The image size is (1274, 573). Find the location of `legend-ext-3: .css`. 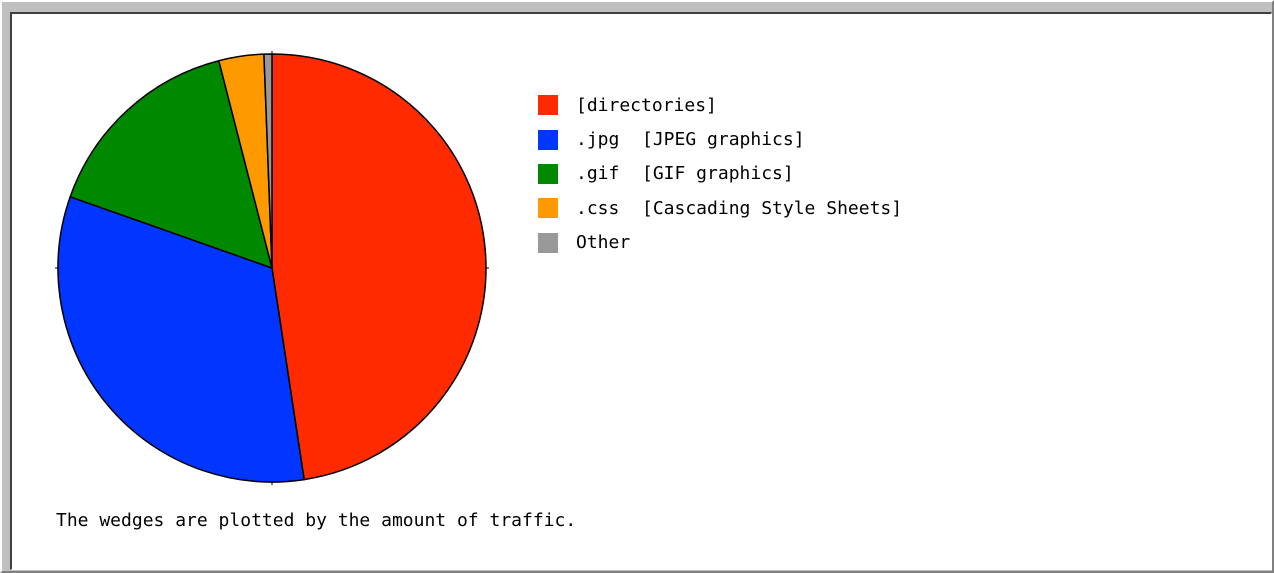

legend-ext-3: .css is located at coordinates (598, 208).